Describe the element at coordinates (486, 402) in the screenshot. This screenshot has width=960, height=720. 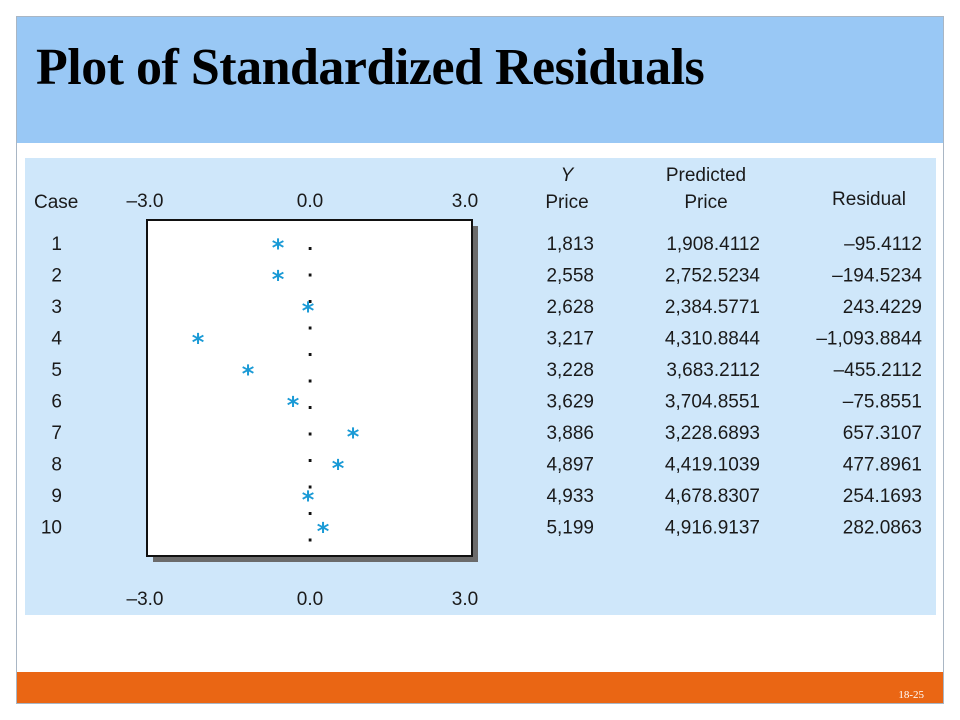
I see `table-row: 6 3,629 3,704.8551 –75.8551` at that location.